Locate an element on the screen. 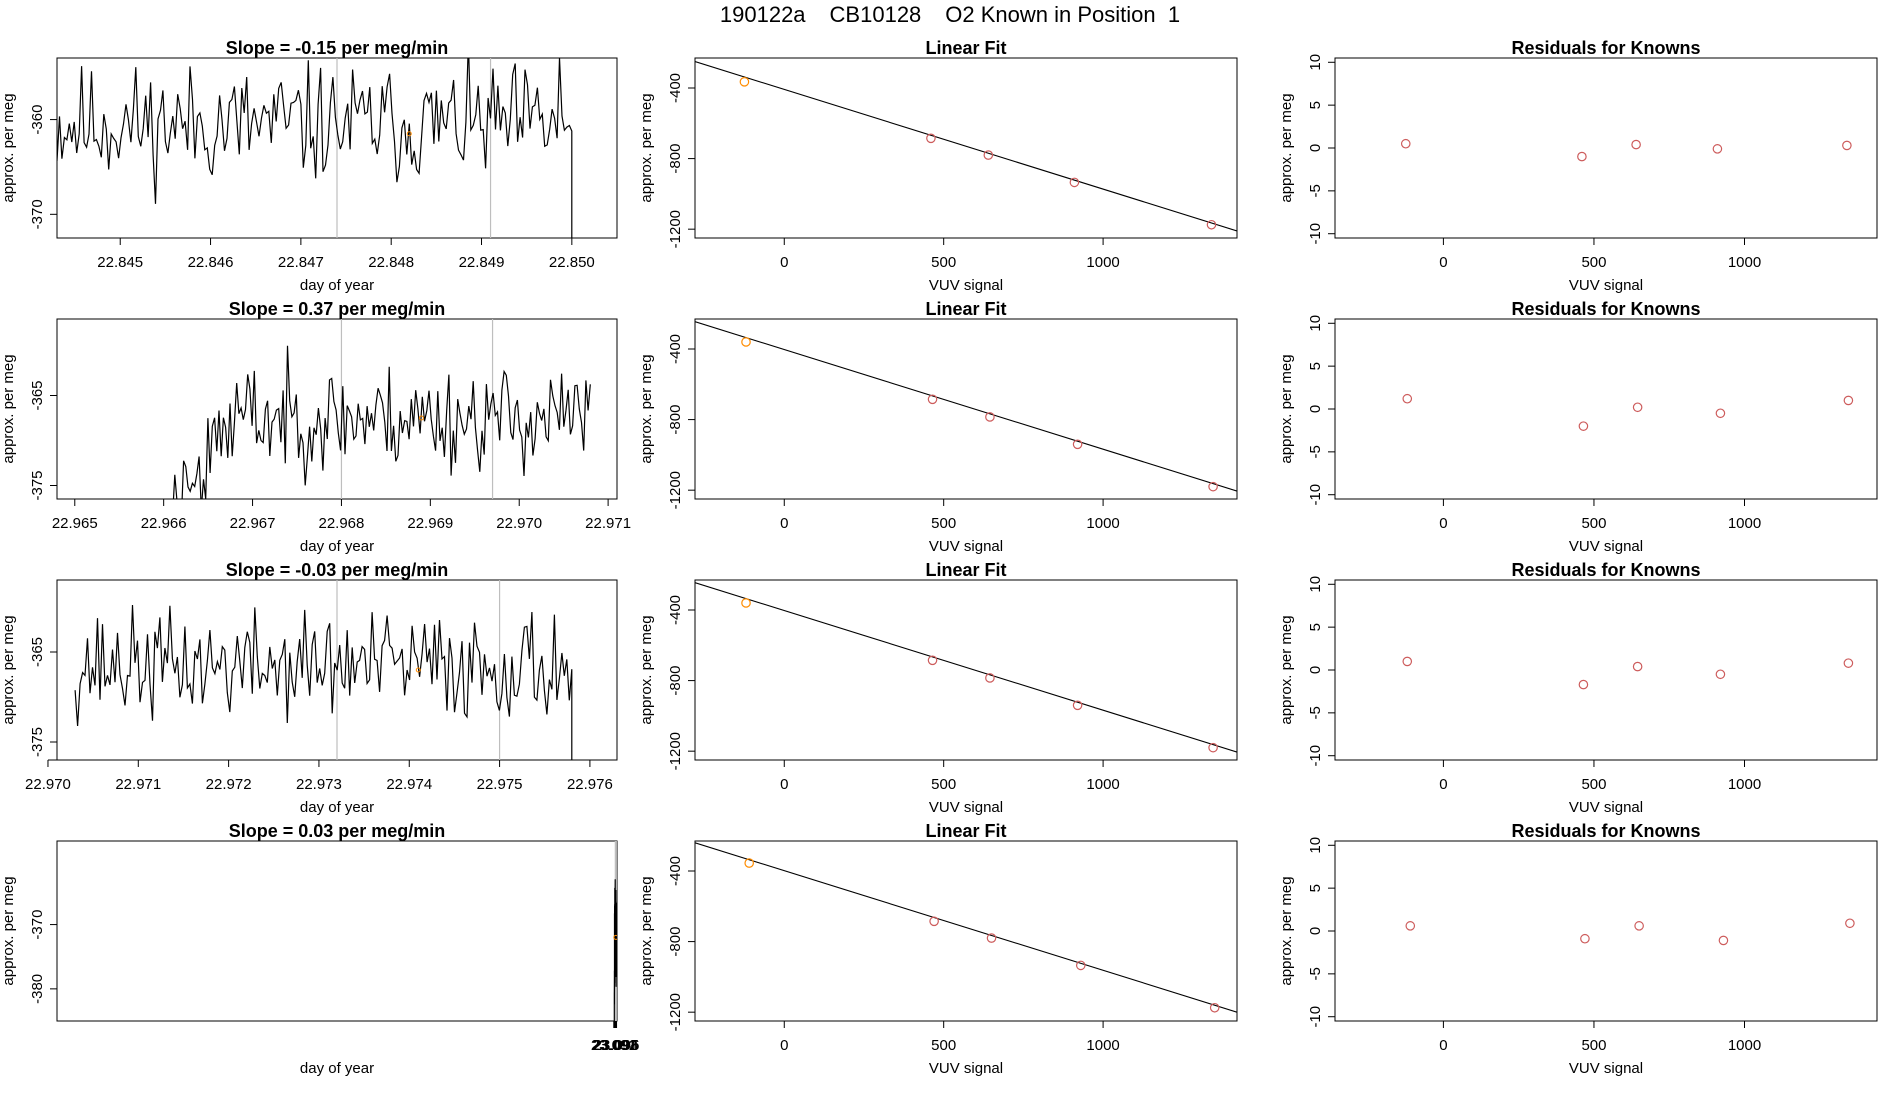 The width and height of the screenshot is (1900, 1100). chart-r1-resid-xtick-label: 1000 is located at coordinates (1744, 262).